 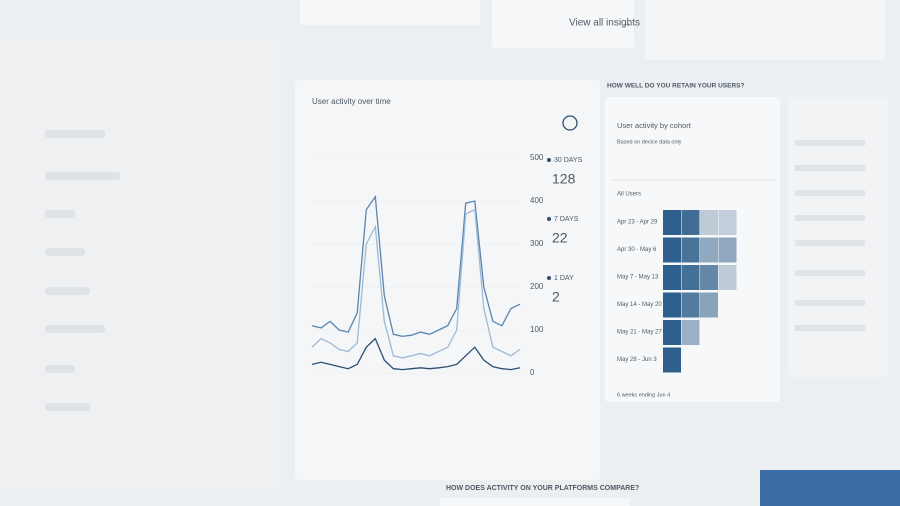 What do you see at coordinates (654, 125) in the screenshot?
I see `cohort-title: User activity by cohort` at bounding box center [654, 125].